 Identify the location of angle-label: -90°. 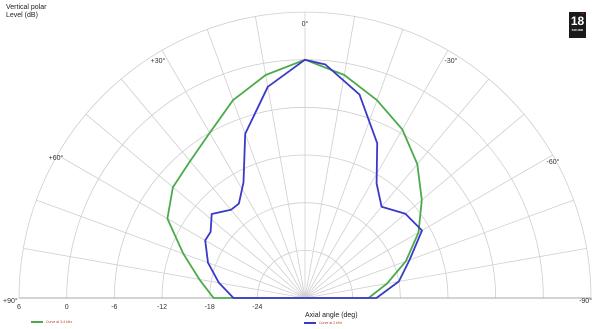
(585, 301).